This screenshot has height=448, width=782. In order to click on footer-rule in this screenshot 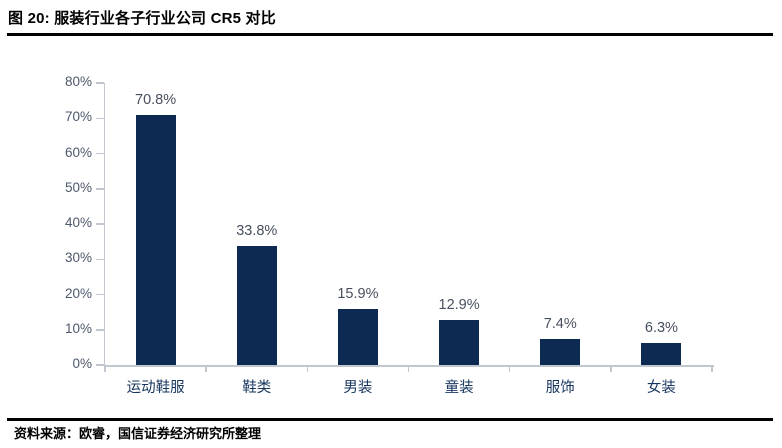, I will do `click(390, 419)`.